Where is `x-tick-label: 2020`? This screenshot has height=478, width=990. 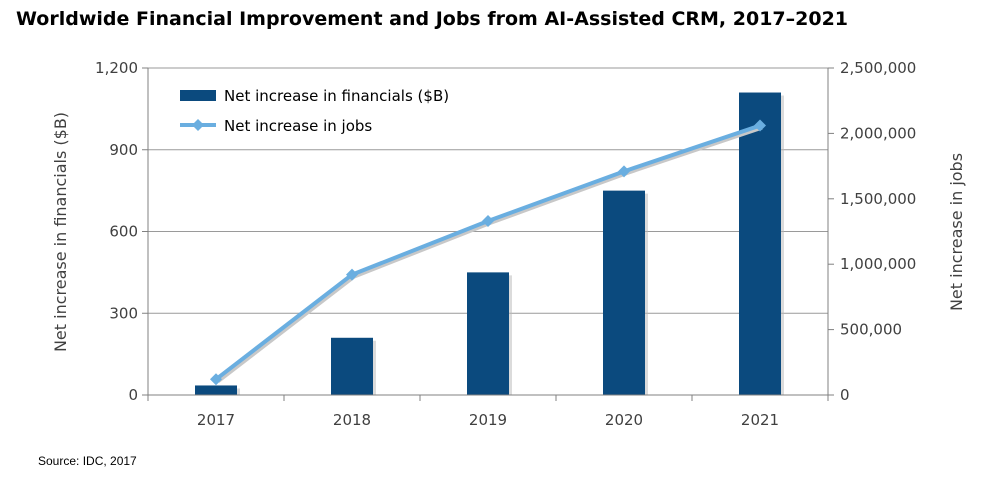
x-tick-label: 2020 is located at coordinates (624, 420).